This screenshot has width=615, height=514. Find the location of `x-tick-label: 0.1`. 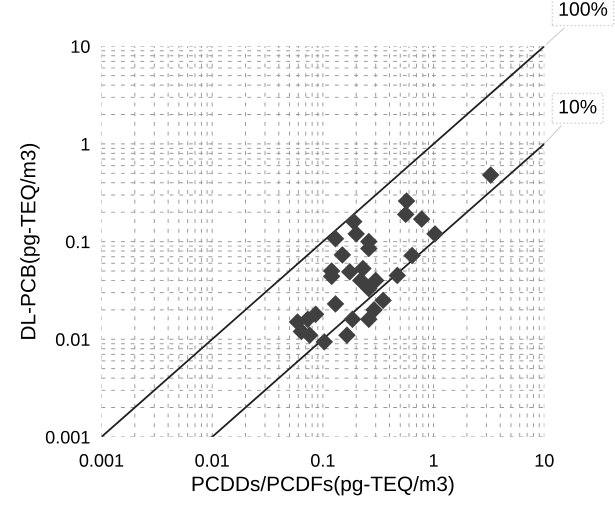

x-tick-label: 0.1 is located at coordinates (323, 460).